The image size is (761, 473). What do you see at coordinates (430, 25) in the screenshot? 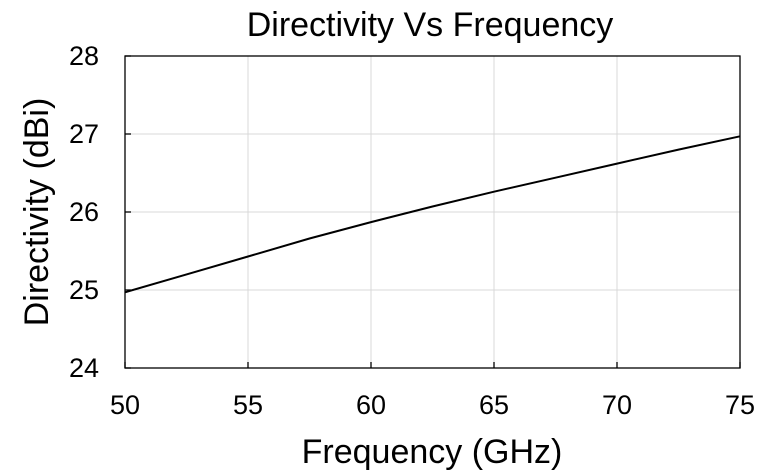
I see `chart-title: Directivity Vs Frequency` at bounding box center [430, 25].